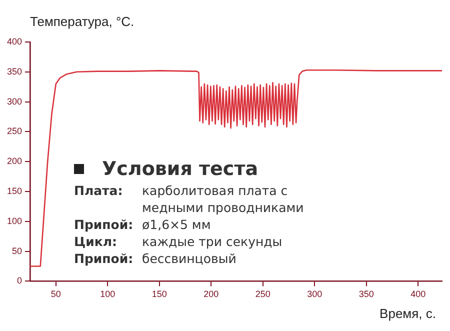 This screenshot has width=450, height=331. What do you see at coordinates (180, 169) in the screenshot?
I see `annotation: Условия теста` at bounding box center [180, 169].